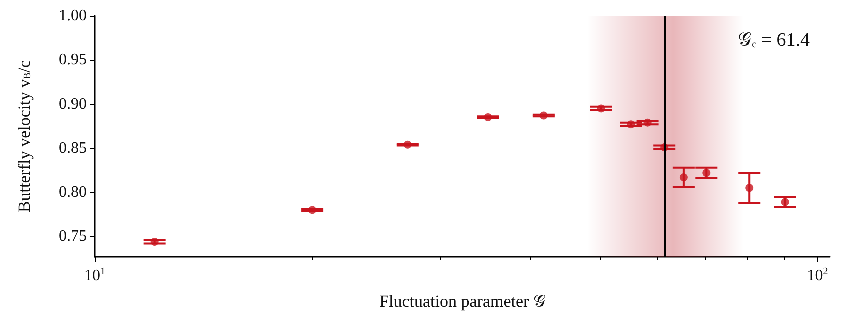  I want to click on x-axis-title: Fluctuation parameter 𝒢, so click(463, 301).